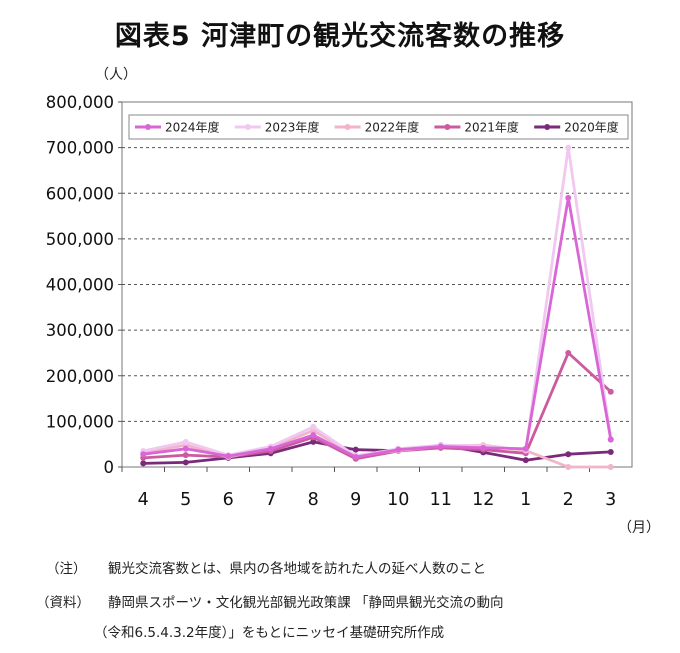 The image size is (680, 653). What do you see at coordinates (80, 102) in the screenshot?
I see `y-tick-label: 800,000` at bounding box center [80, 102].